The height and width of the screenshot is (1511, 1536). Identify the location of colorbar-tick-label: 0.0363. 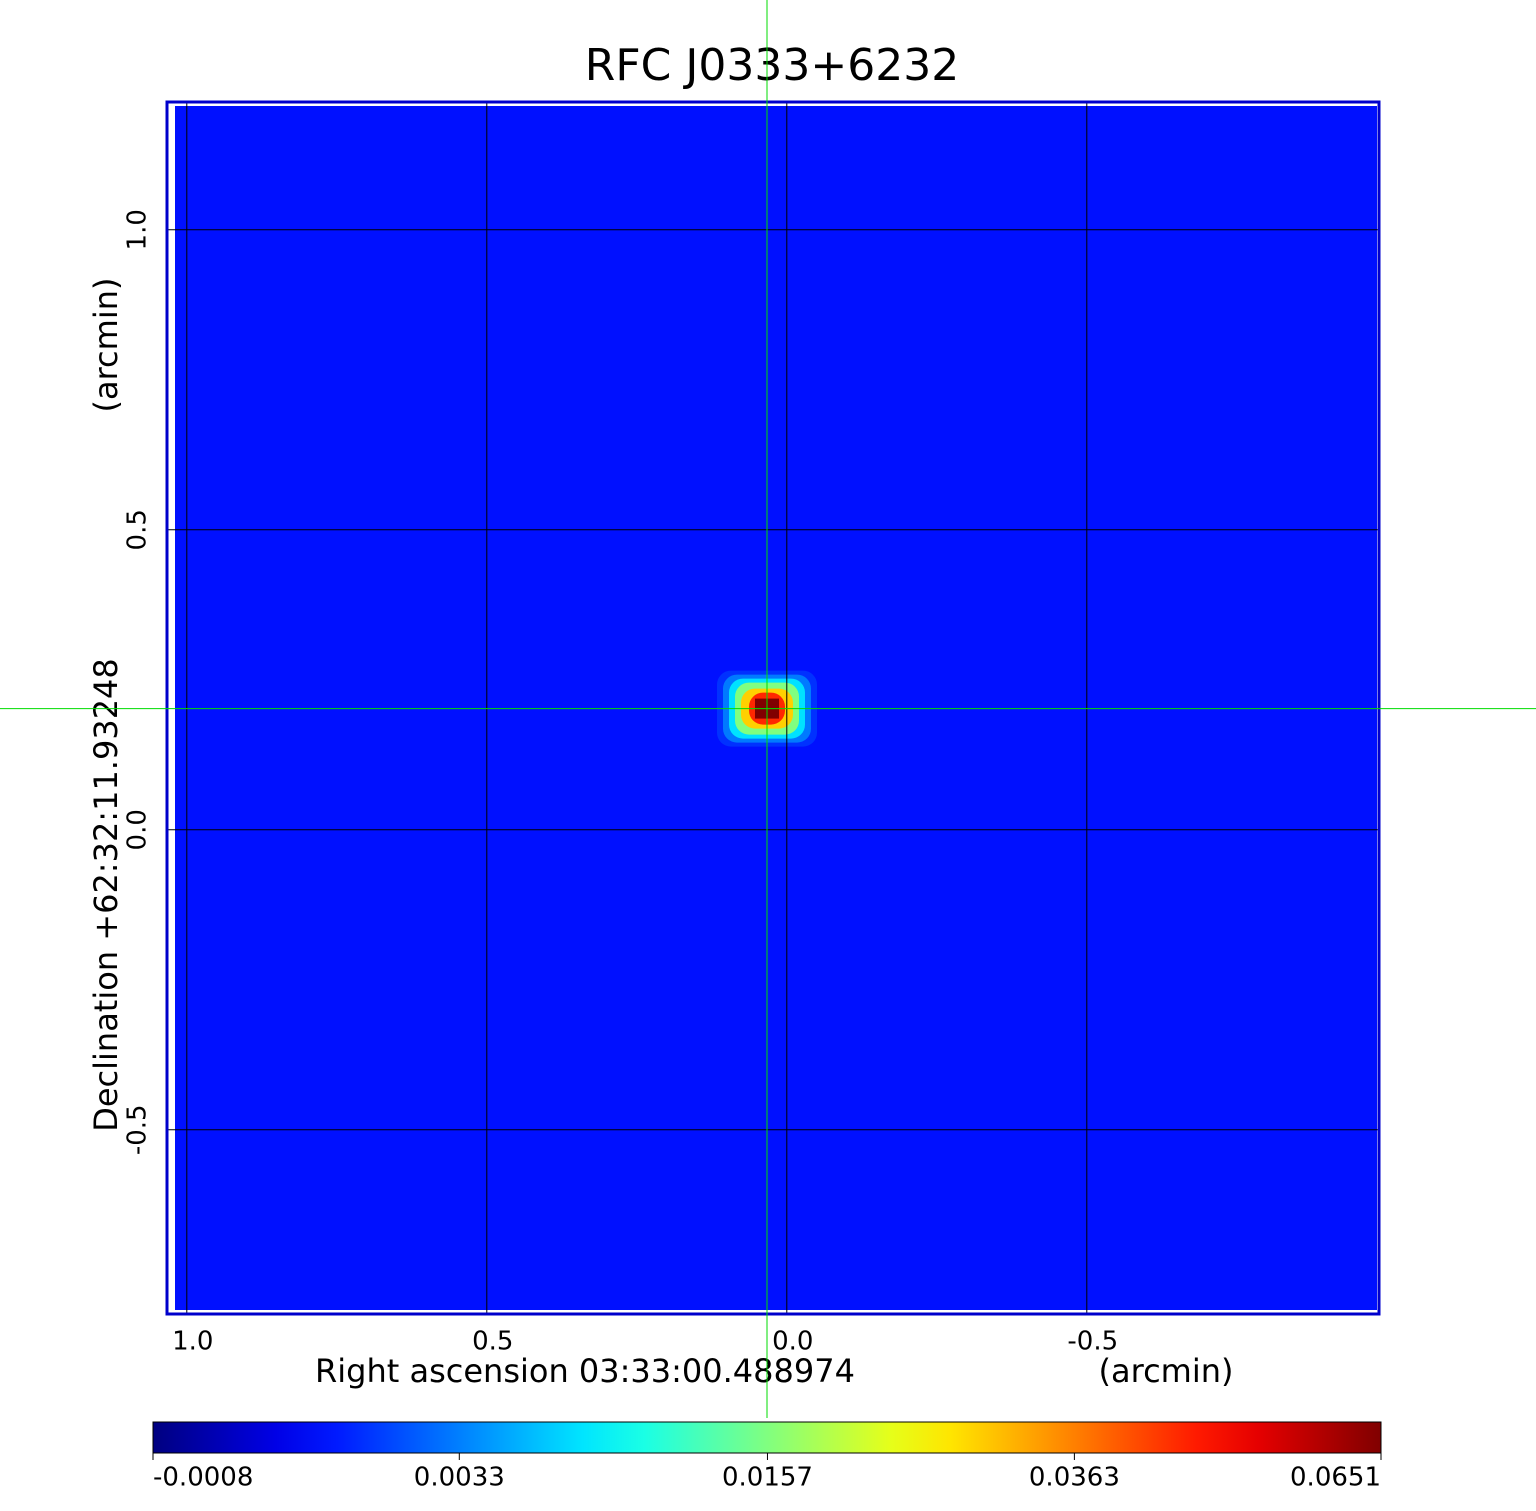
(1074, 1478).